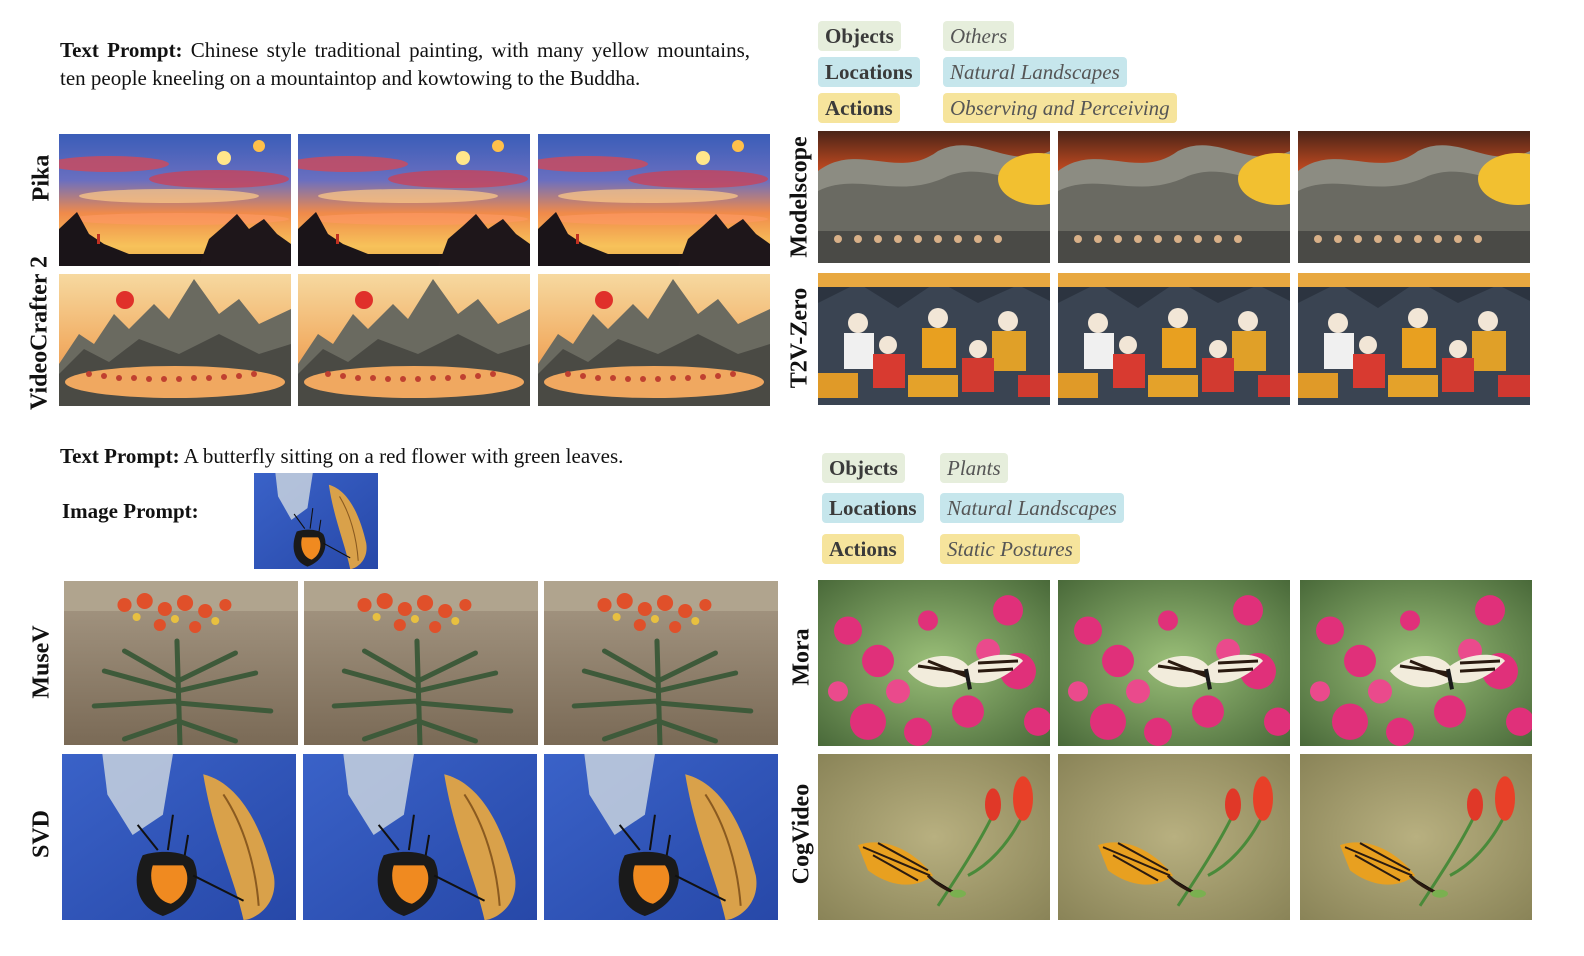  What do you see at coordinates (39, 333) in the screenshot?
I see `model-label-videocrafter2: VideoCrafter 2` at bounding box center [39, 333].